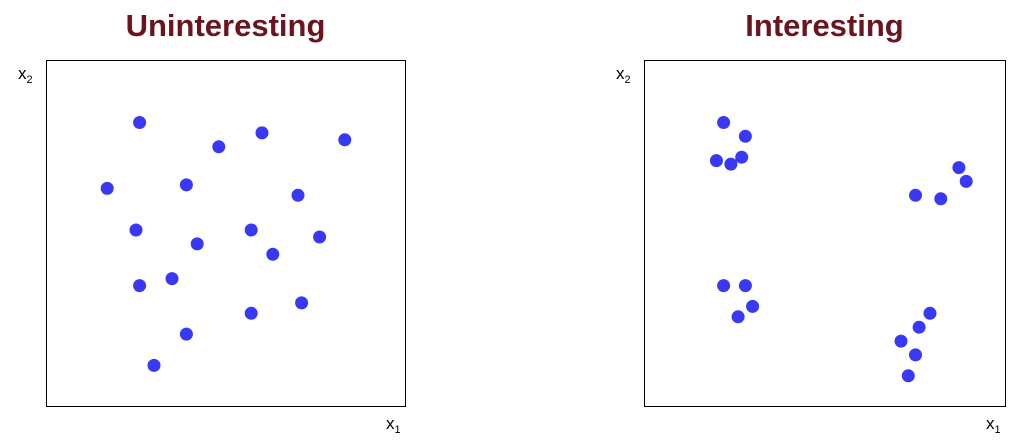  Describe the element at coordinates (225, 25) in the screenshot. I see `chart-title-uninteresting: Uninteresting` at that location.